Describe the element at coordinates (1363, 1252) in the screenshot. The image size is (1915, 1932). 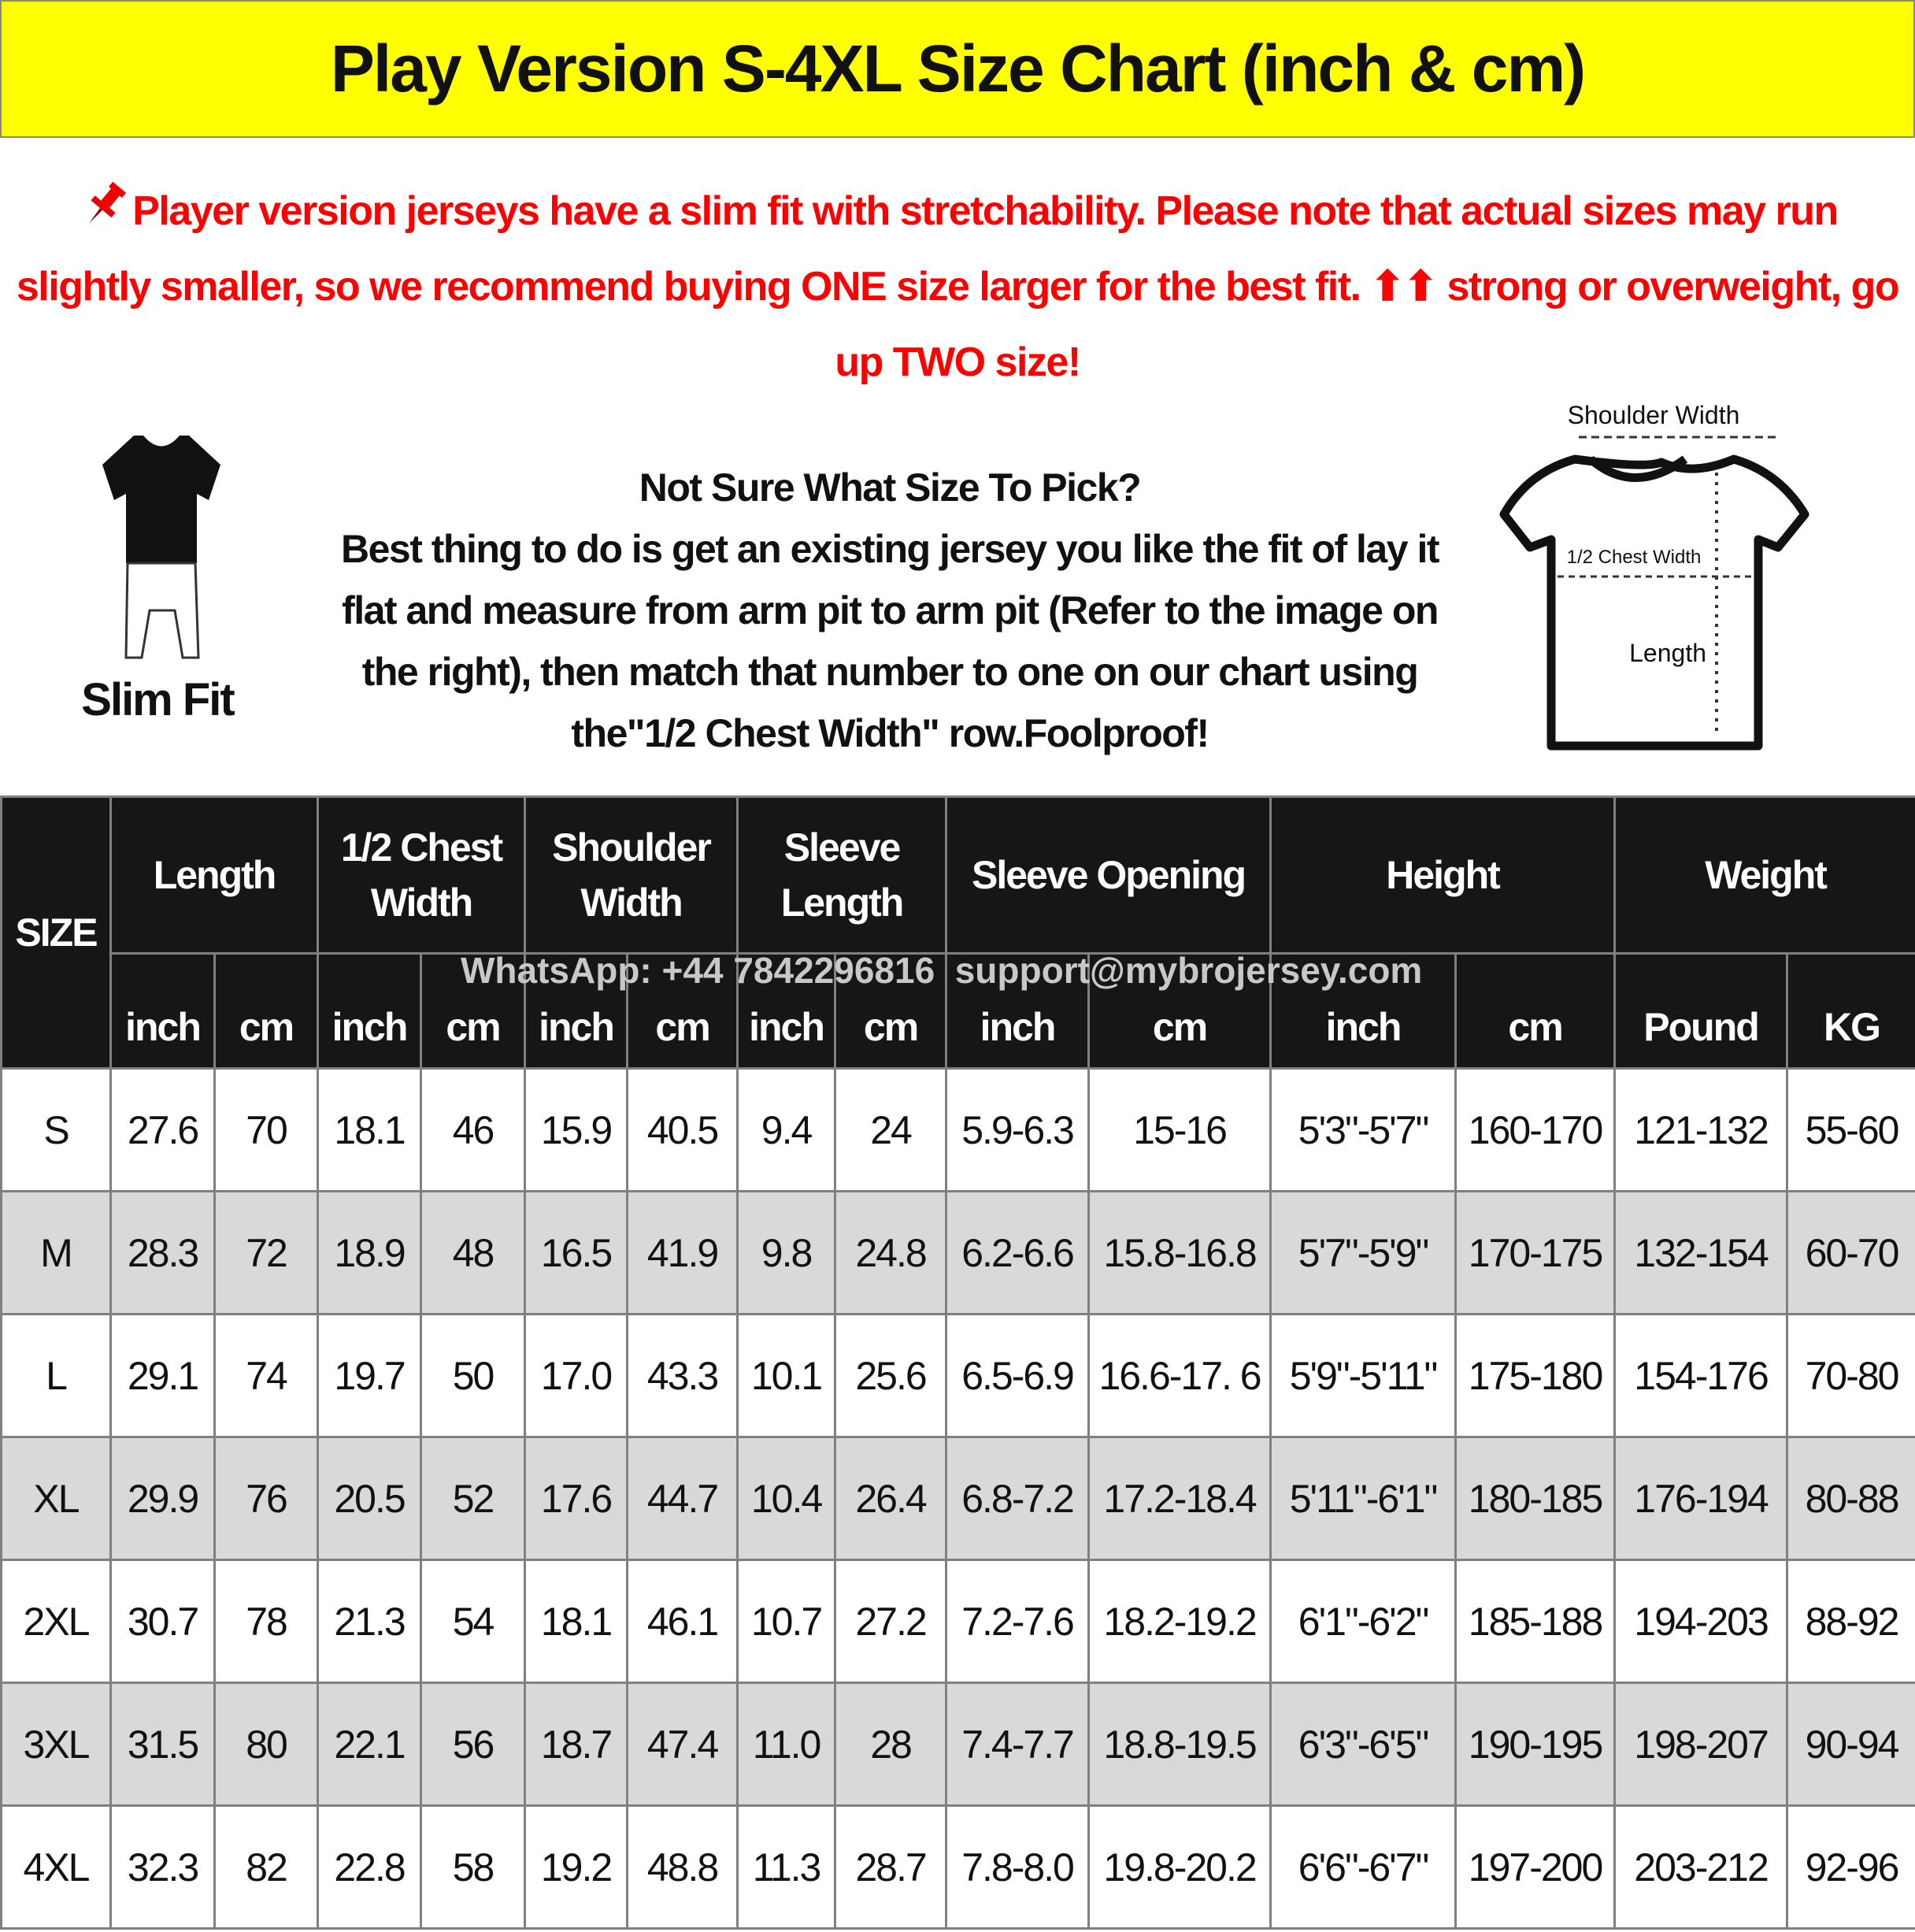
I see `table-cell: 5'7"-5'9"` at that location.